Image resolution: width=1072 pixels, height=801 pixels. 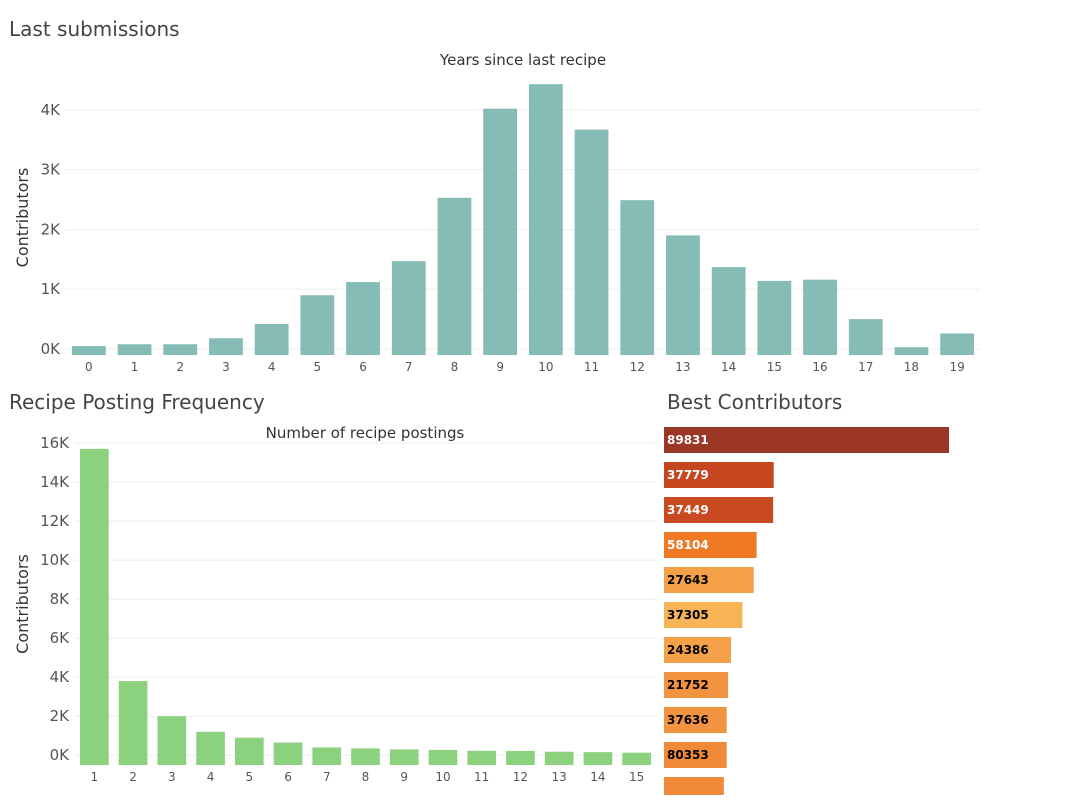 I want to click on years-chart-xtick-label: 8, so click(x=455, y=367).